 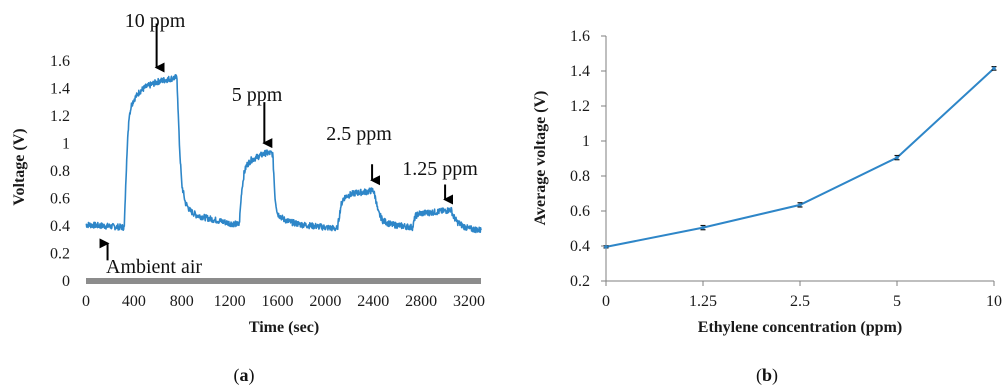 I want to click on annotation-5-ppm: 5 ppm, so click(x=257, y=95).